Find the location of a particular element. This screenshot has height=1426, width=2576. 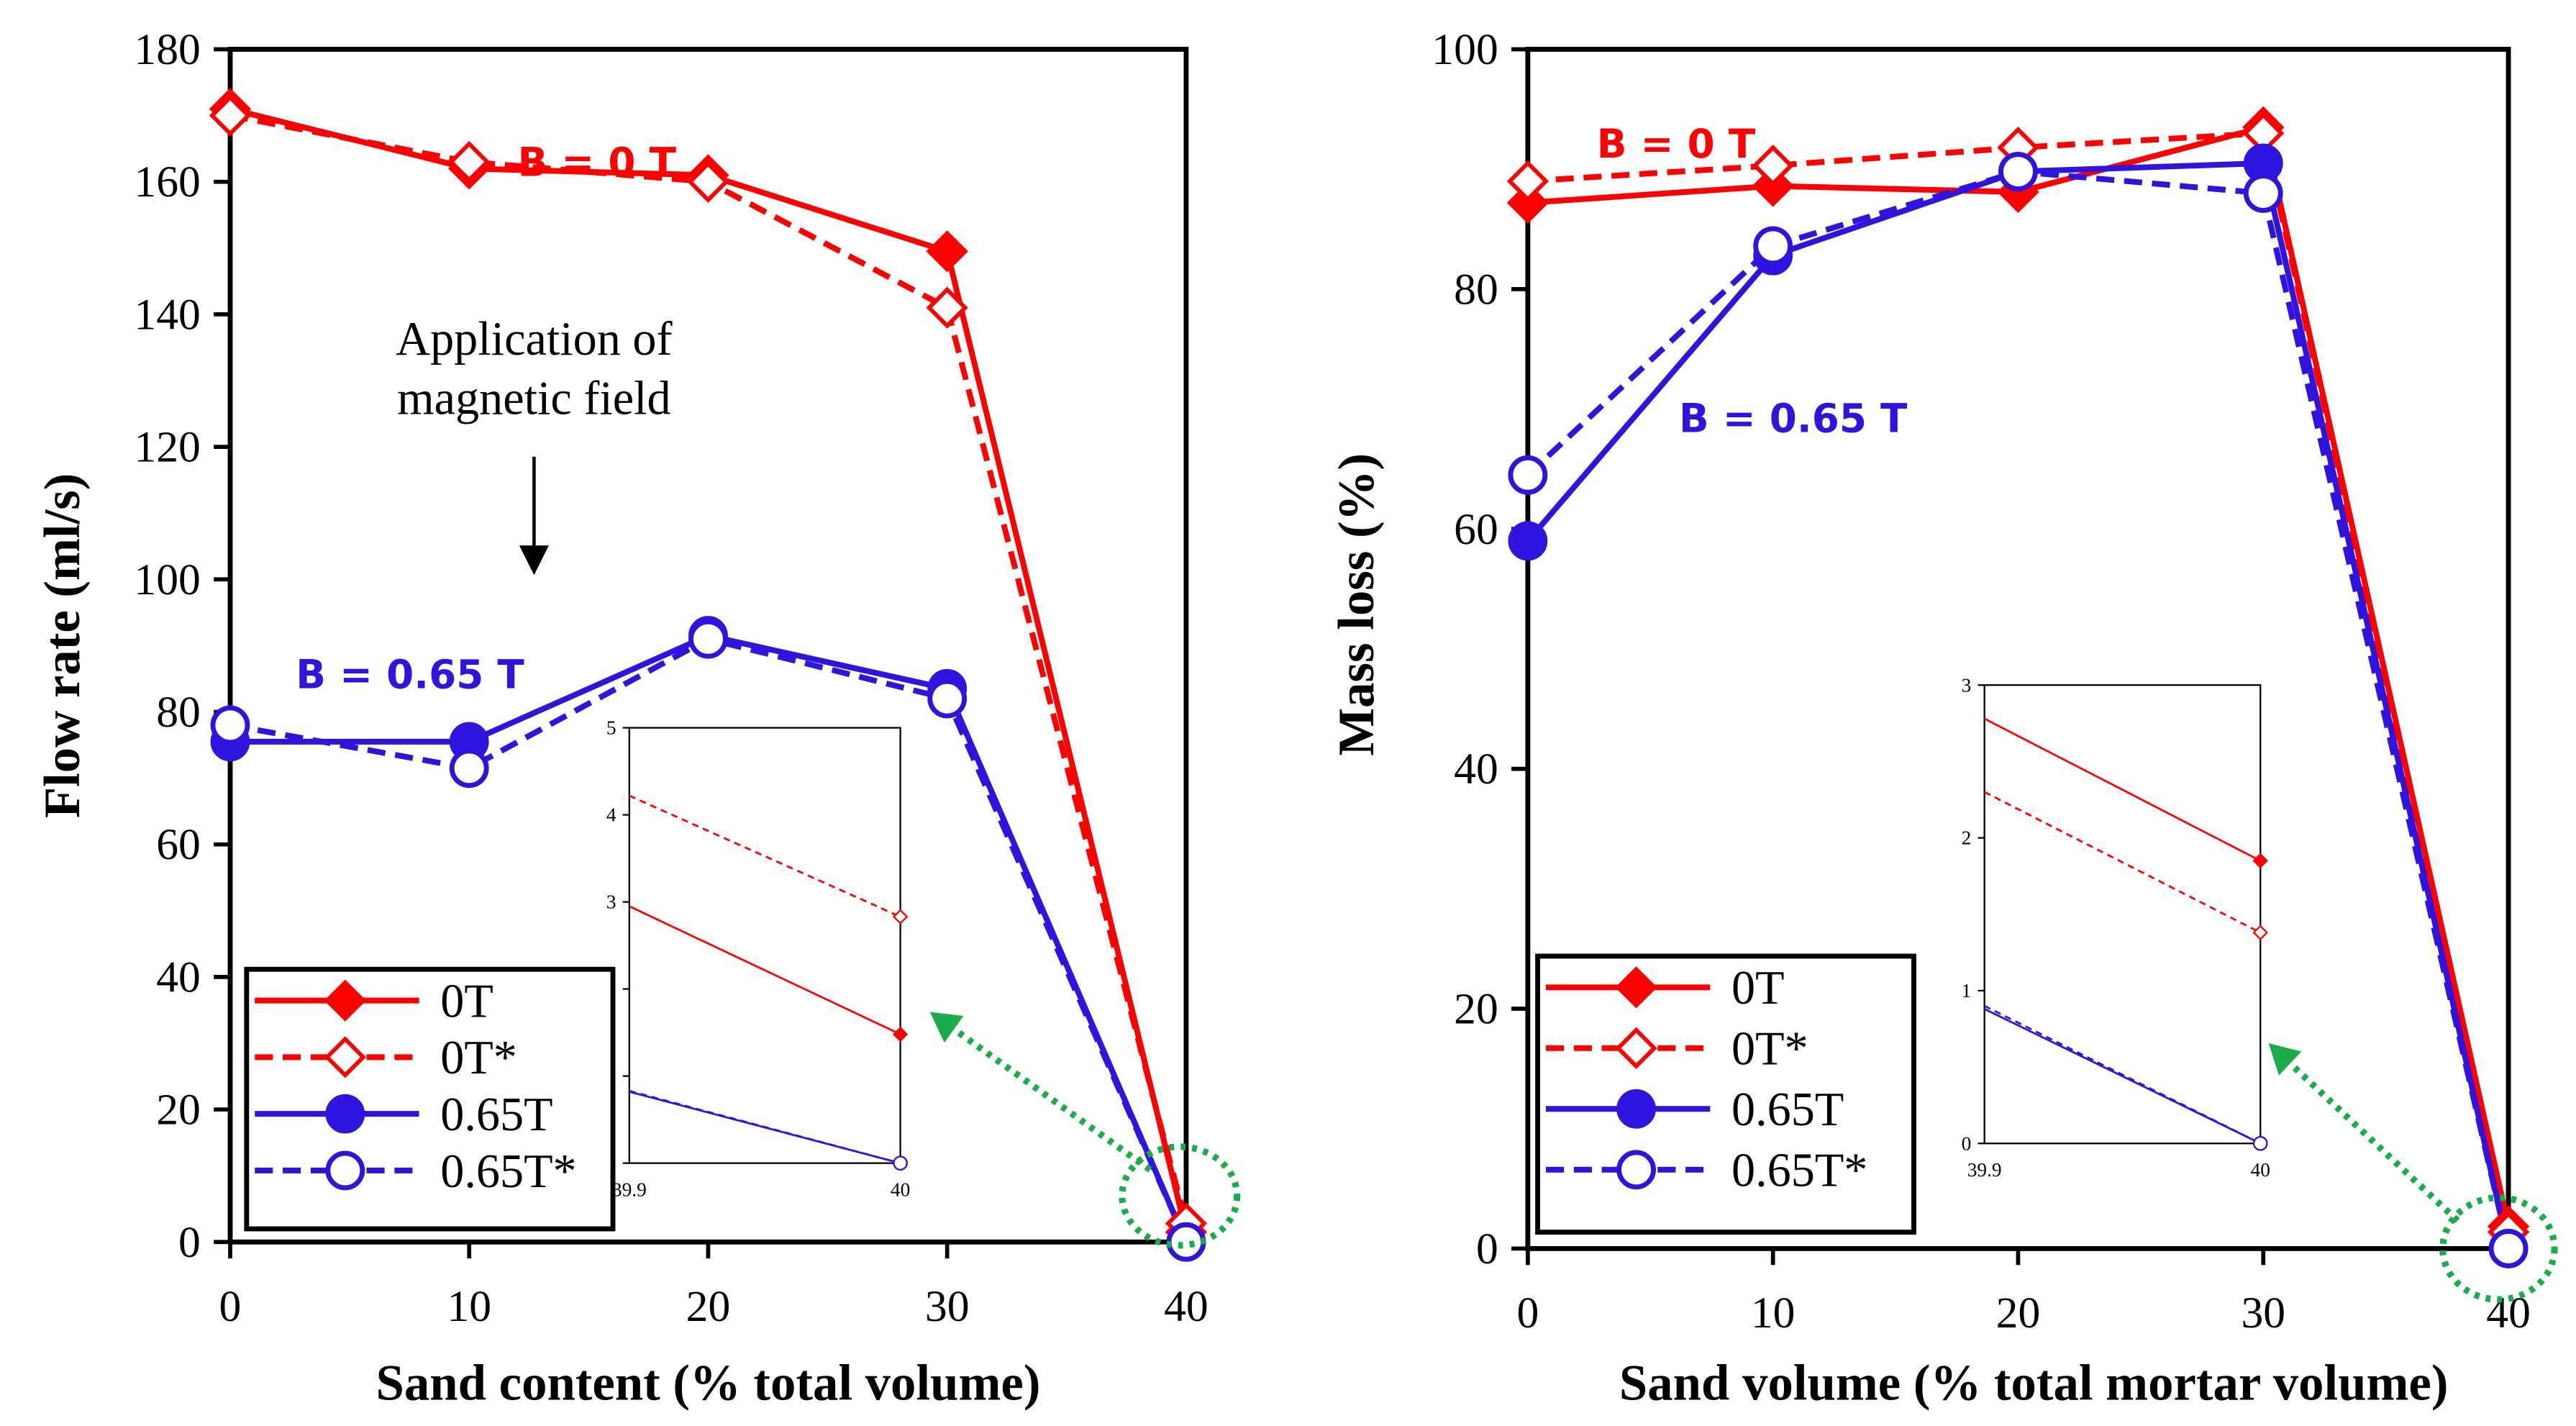

inset-series-line-0T is located at coordinates (2122, 789).